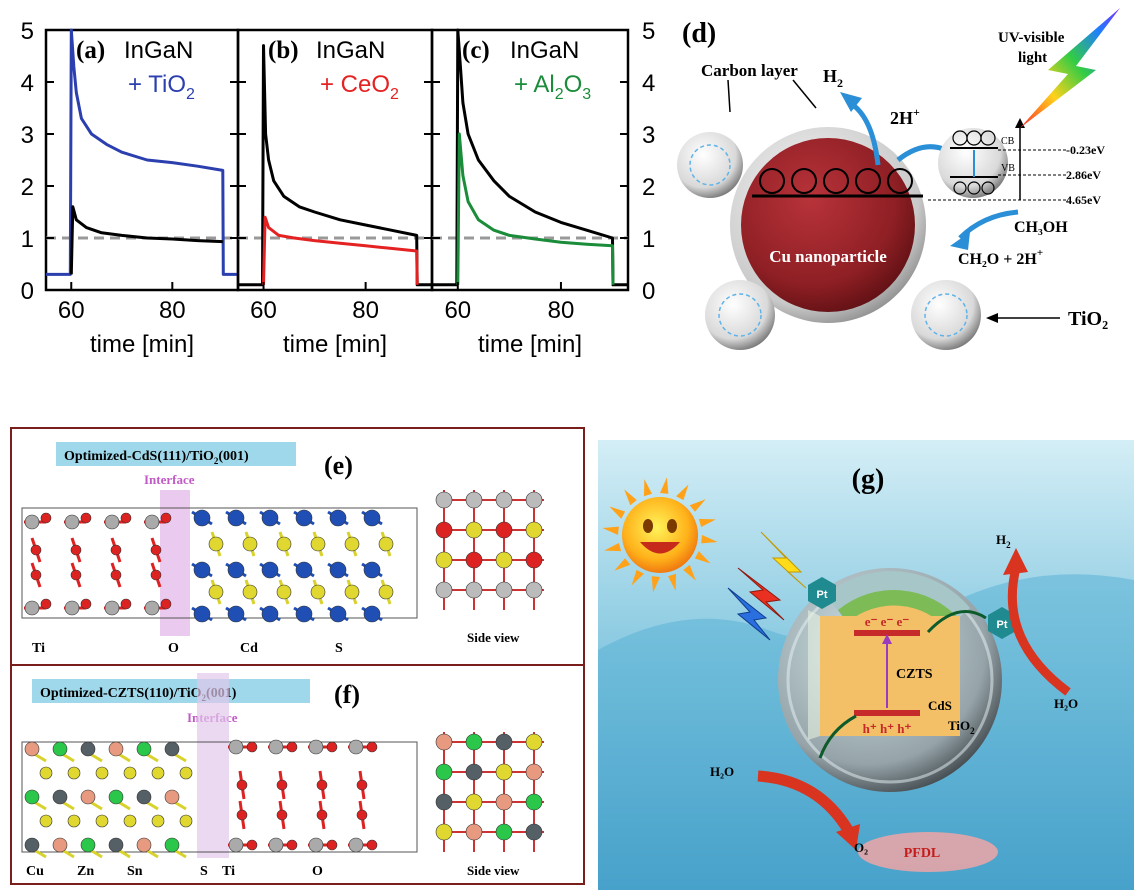 This screenshot has width=1134, height=893. What do you see at coordinates (317, 871) in the screenshot?
I see `panel-f-atom-label-o: O` at bounding box center [317, 871].